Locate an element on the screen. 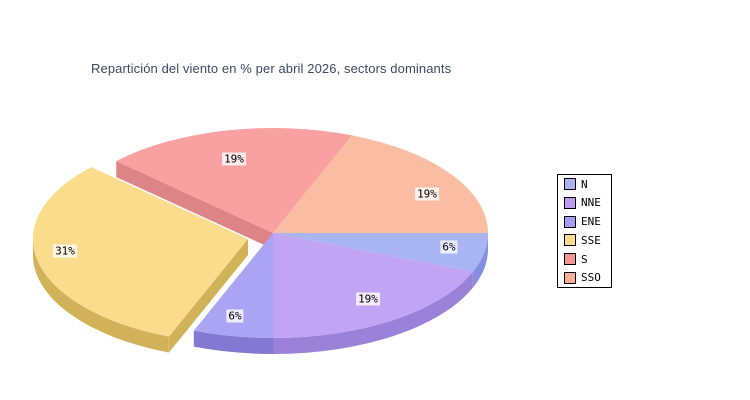 The height and width of the screenshot is (400, 750). pie-slice-NNE-rim is located at coordinates (373, 312).